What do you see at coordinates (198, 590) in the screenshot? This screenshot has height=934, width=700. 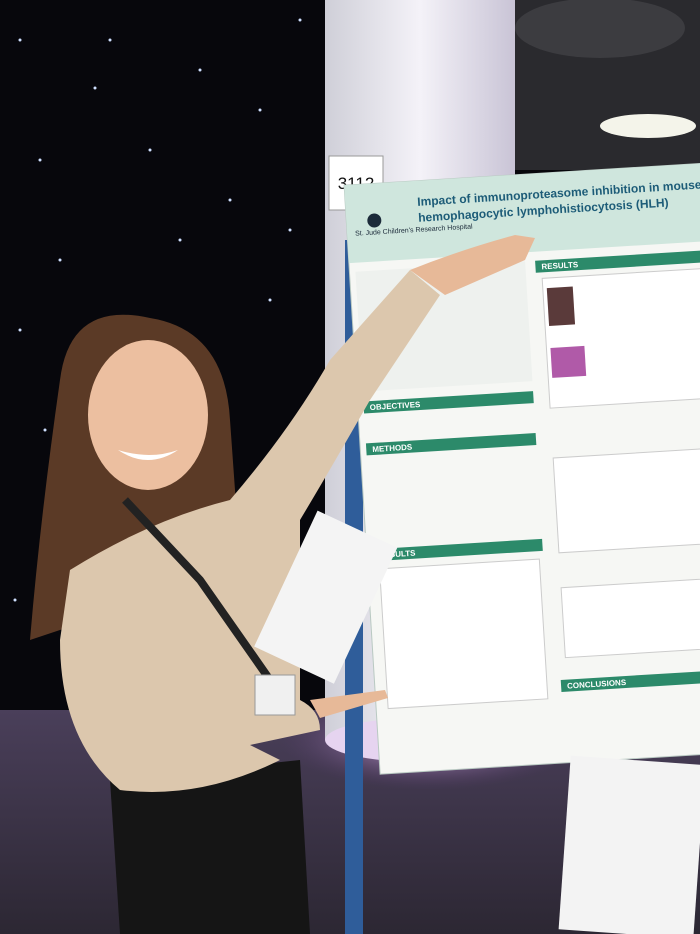 I see `lanyard` at bounding box center [198, 590].